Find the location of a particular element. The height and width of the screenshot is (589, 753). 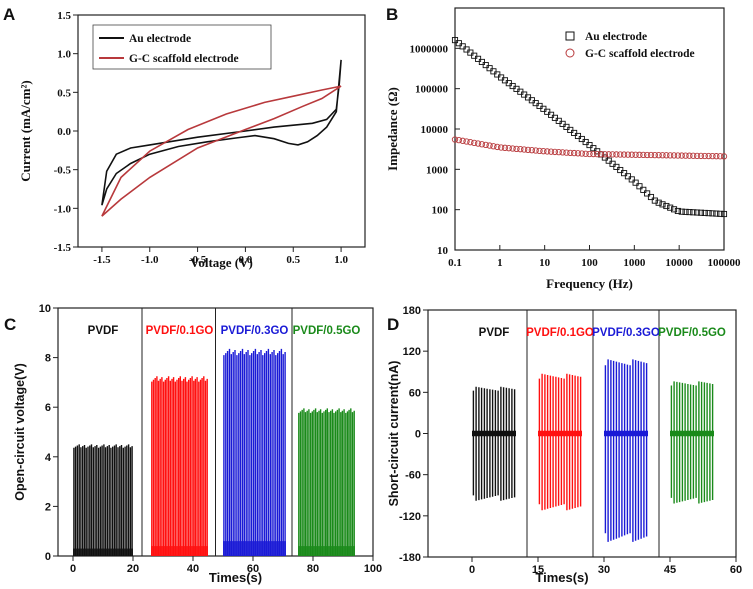

x-tick-label: 100 is located at coordinates (373, 569).